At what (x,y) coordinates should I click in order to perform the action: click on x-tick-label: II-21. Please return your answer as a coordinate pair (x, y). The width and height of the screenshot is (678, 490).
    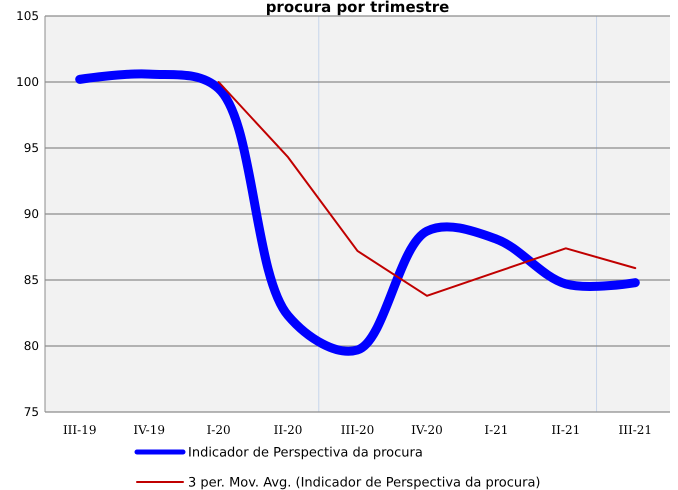
    Looking at the image, I should click on (565, 430).